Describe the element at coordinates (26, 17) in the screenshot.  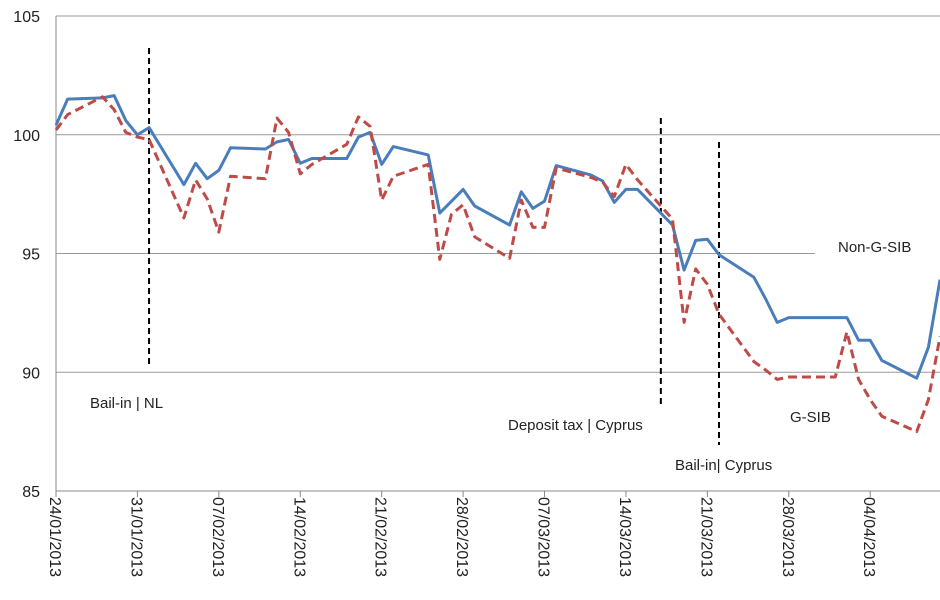
I see `y-tick-label: 105` at that location.